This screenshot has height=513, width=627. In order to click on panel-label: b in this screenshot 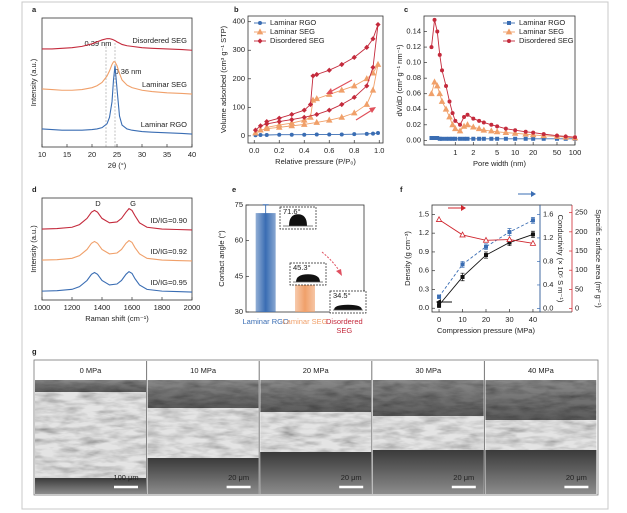, I will do `click(236, 9)`.